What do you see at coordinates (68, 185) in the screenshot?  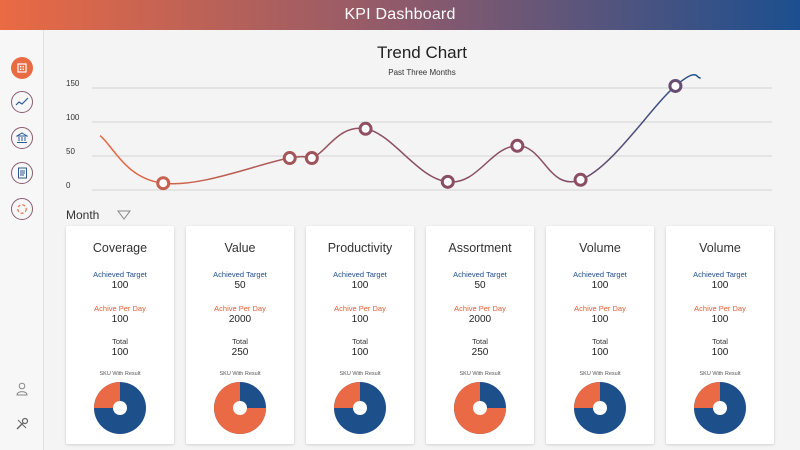 I see `y-tick-label: 0` at bounding box center [68, 185].